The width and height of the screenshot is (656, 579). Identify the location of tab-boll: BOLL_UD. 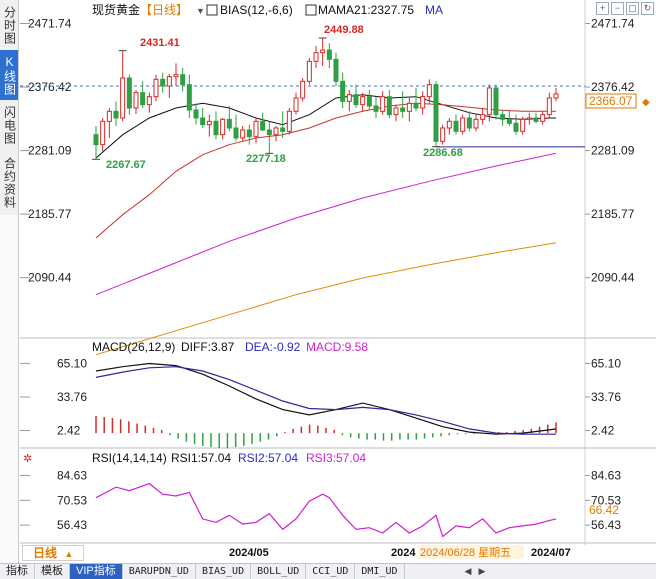
(279, 571).